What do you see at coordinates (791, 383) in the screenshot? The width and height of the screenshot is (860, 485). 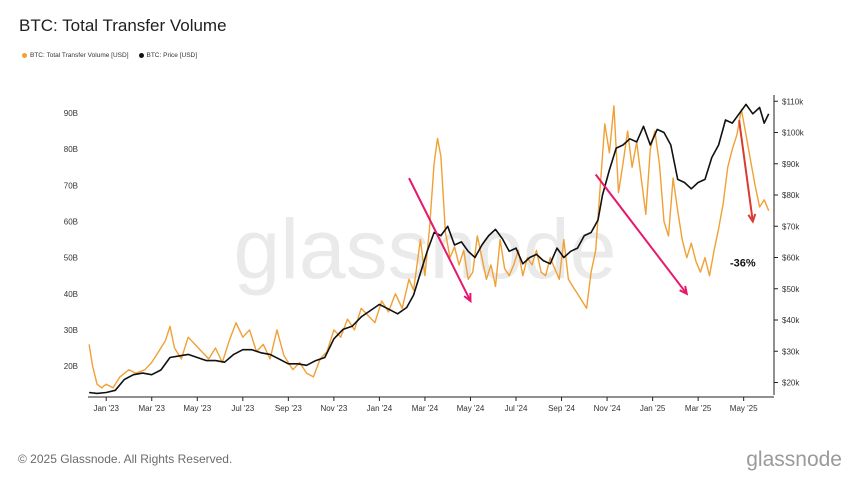 I see `right-tick-label: $20k` at bounding box center [791, 383].